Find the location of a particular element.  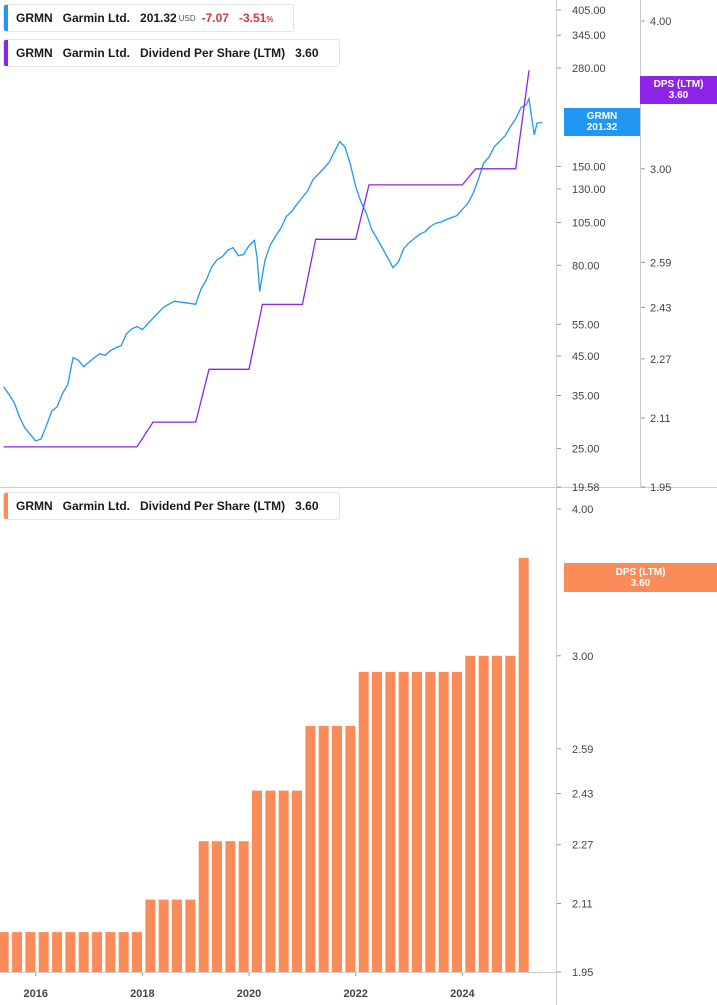

legend-currency: USD is located at coordinates (187, 18).